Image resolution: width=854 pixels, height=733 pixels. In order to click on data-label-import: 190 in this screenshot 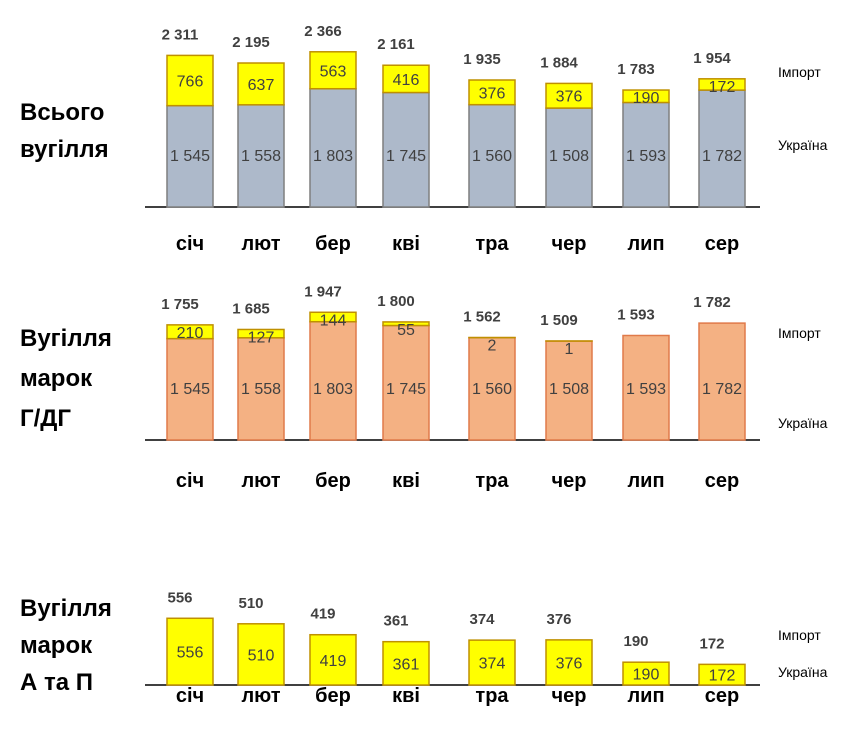, I will do `click(646, 675)`.